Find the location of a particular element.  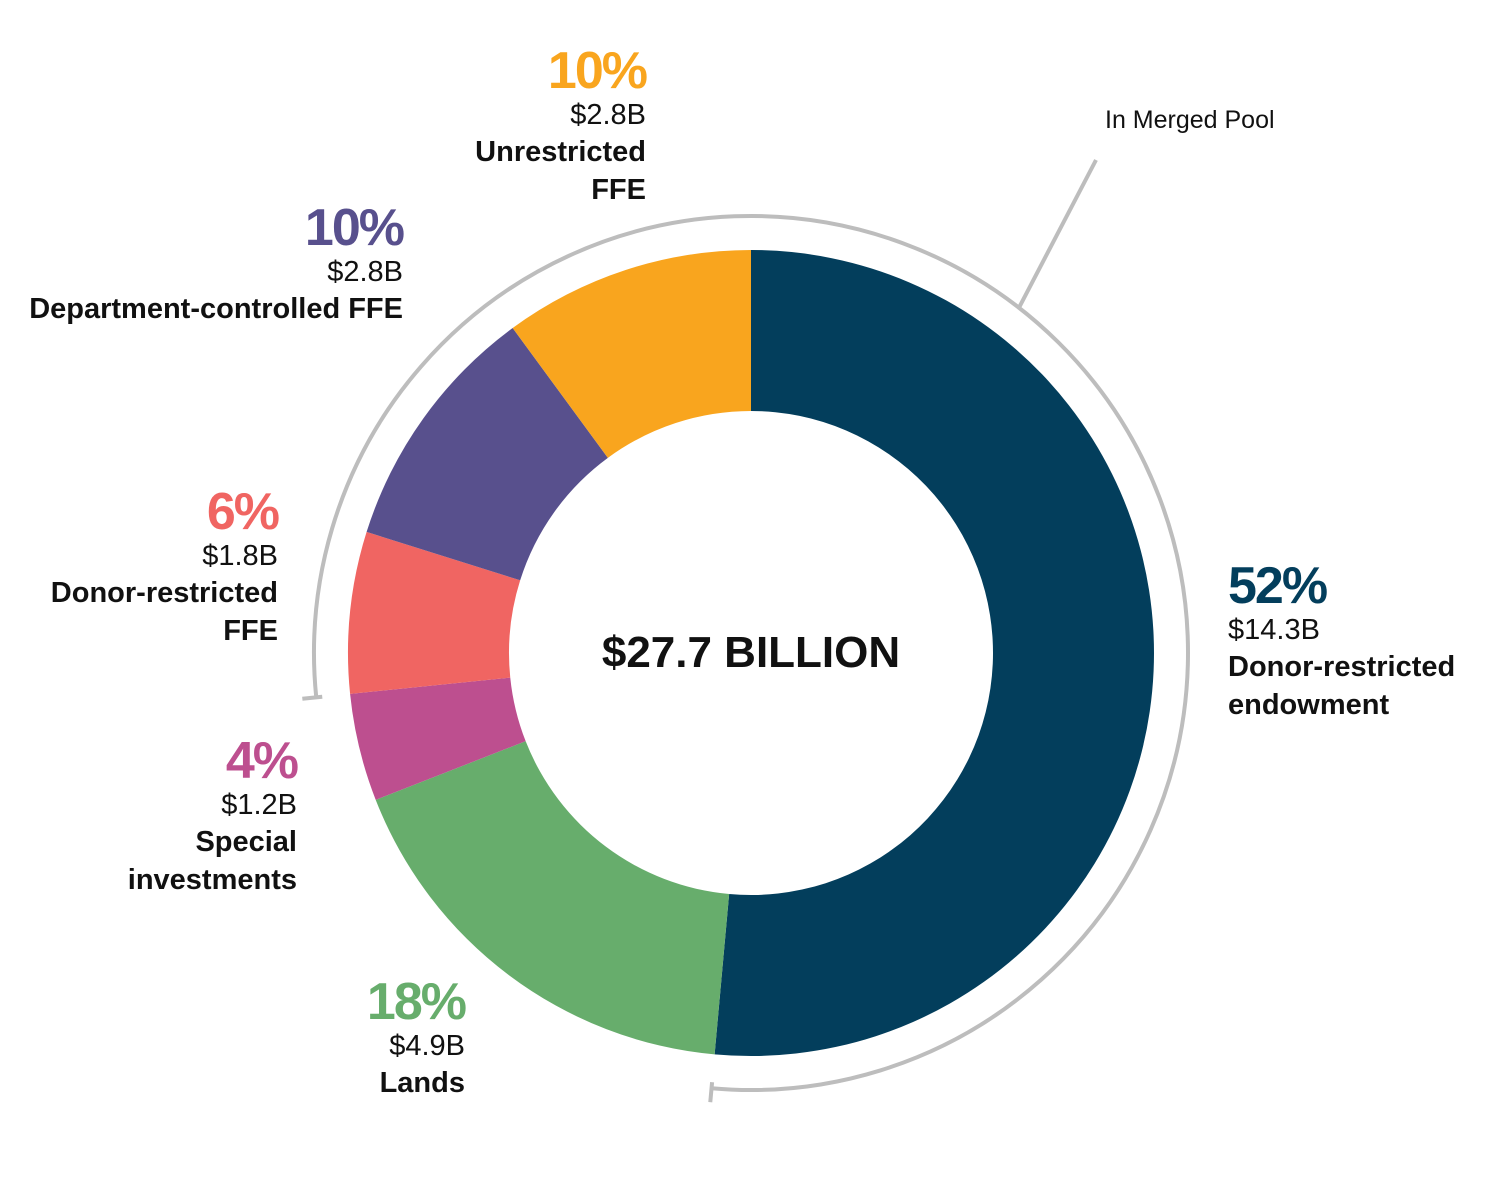

slice-department-controlled-ffe is located at coordinates (487, 454).